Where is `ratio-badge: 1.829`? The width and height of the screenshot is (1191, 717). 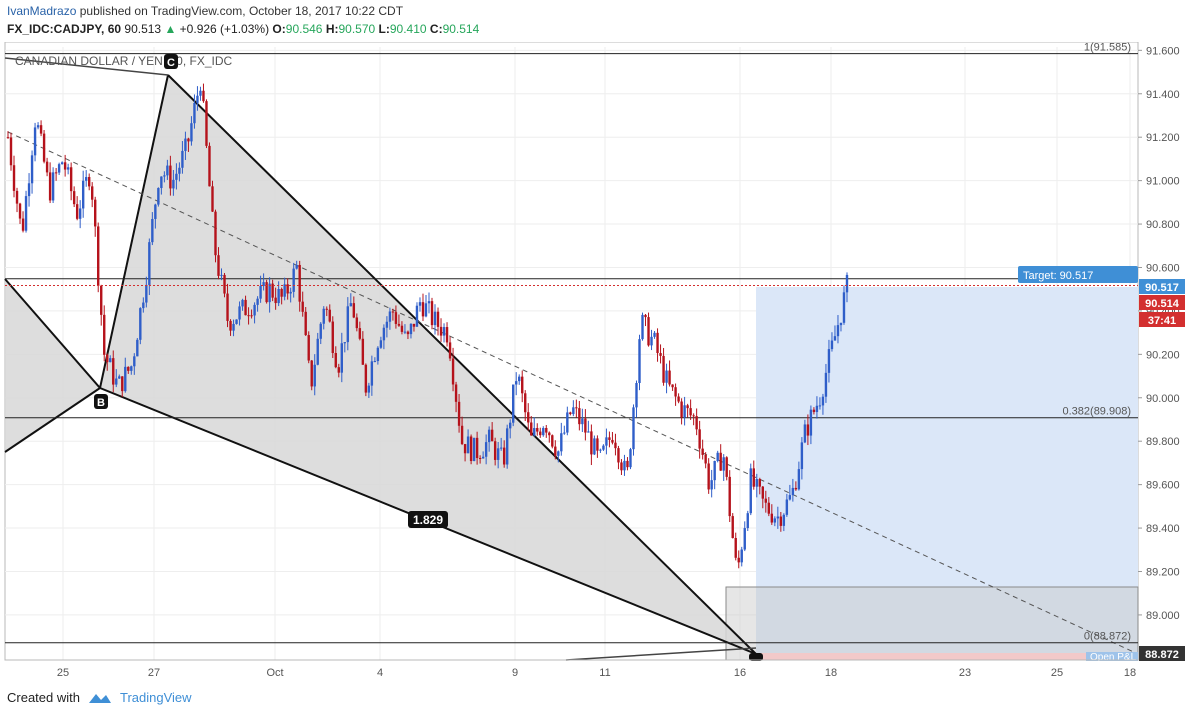
ratio-badge: 1.829 is located at coordinates (428, 519).